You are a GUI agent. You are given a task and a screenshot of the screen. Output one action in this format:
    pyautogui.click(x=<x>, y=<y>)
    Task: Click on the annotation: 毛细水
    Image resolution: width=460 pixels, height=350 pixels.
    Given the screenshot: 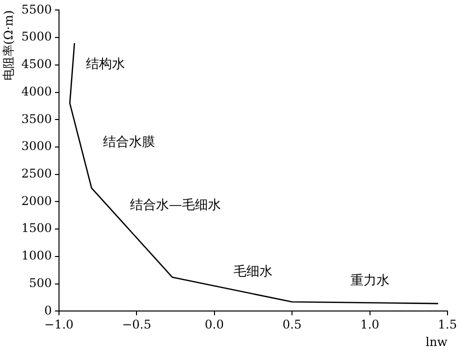 What is the action you would take?
    pyautogui.click(x=253, y=272)
    